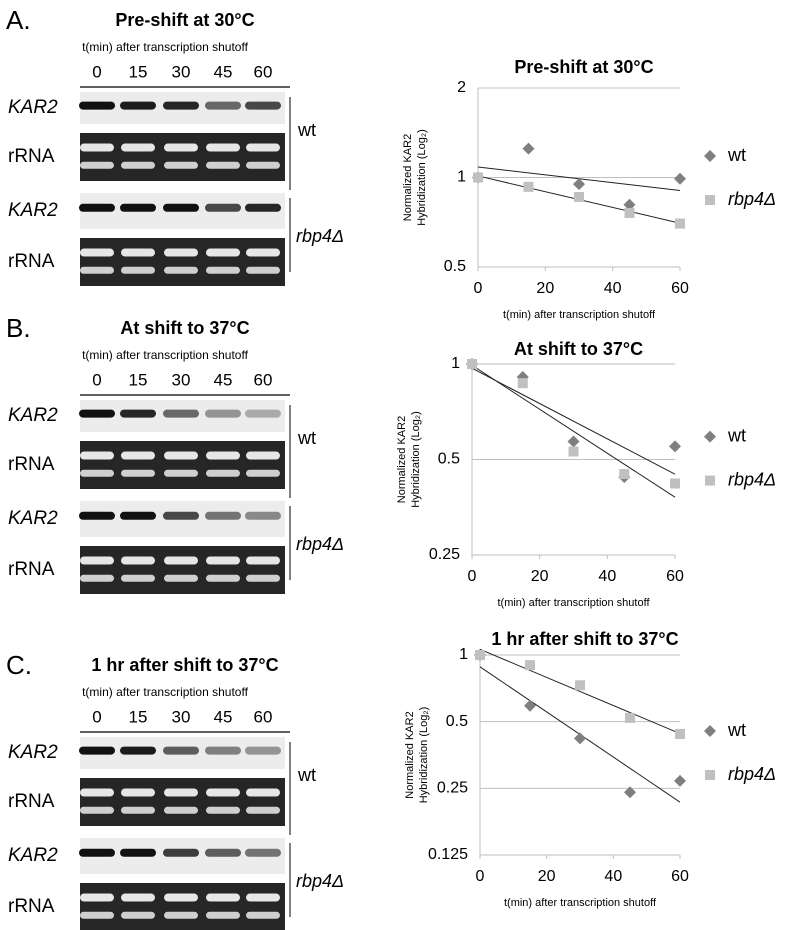 Image resolution: width=800 pixels, height=930 pixels. I want to click on panel-subtitle: t(min) after transcription shutoff, so click(165, 692).